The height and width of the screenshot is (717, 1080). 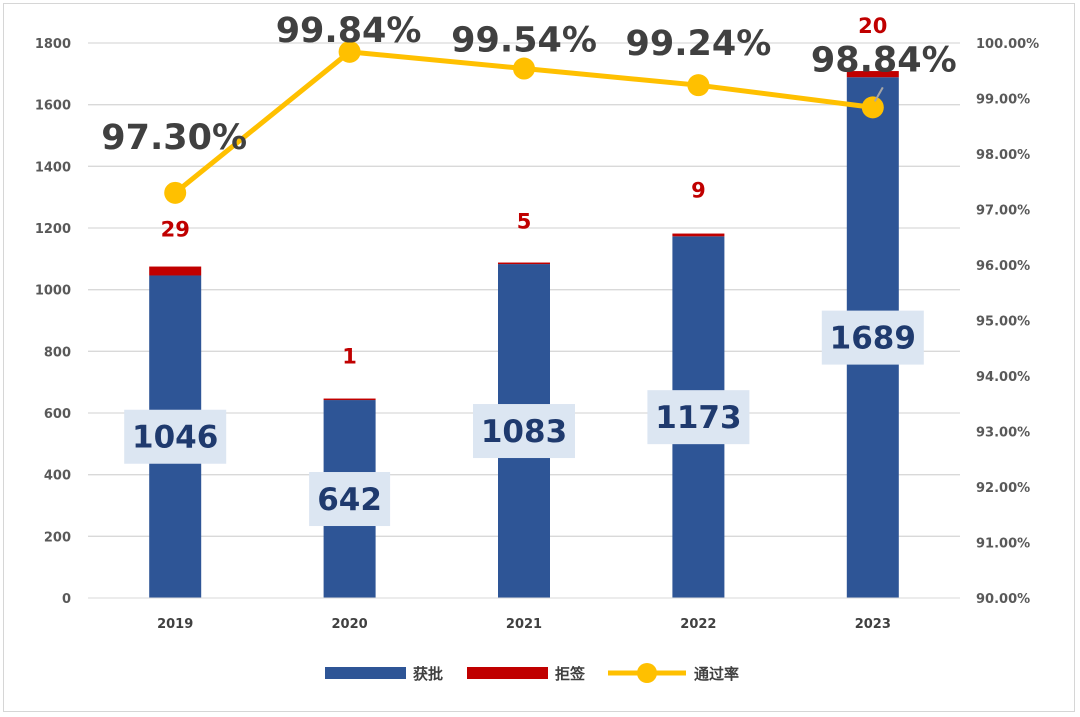 What do you see at coordinates (507, 673) in the screenshot?
I see `legend-swatch-rejected` at bounding box center [507, 673].